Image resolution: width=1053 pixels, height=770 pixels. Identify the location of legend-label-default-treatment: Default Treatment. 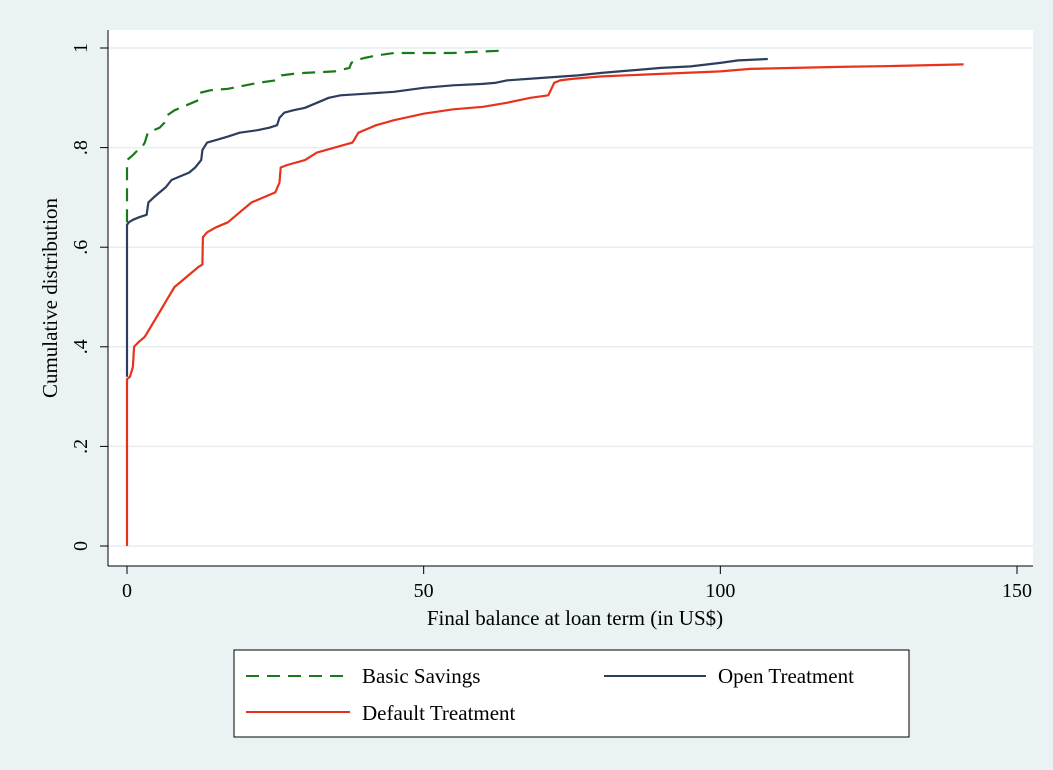
(439, 713).